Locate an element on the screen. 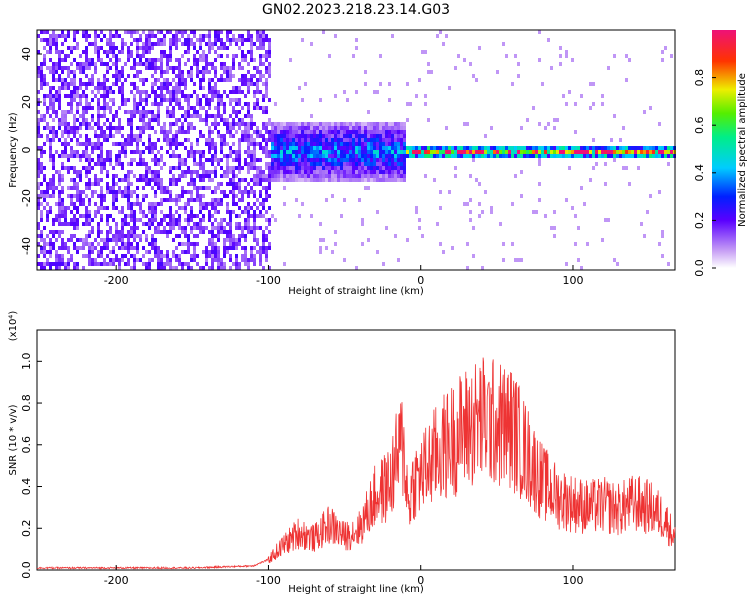 This screenshot has height=600, width=750. spectrogram-y-label: Frequency (Hz) is located at coordinates (13, 150).